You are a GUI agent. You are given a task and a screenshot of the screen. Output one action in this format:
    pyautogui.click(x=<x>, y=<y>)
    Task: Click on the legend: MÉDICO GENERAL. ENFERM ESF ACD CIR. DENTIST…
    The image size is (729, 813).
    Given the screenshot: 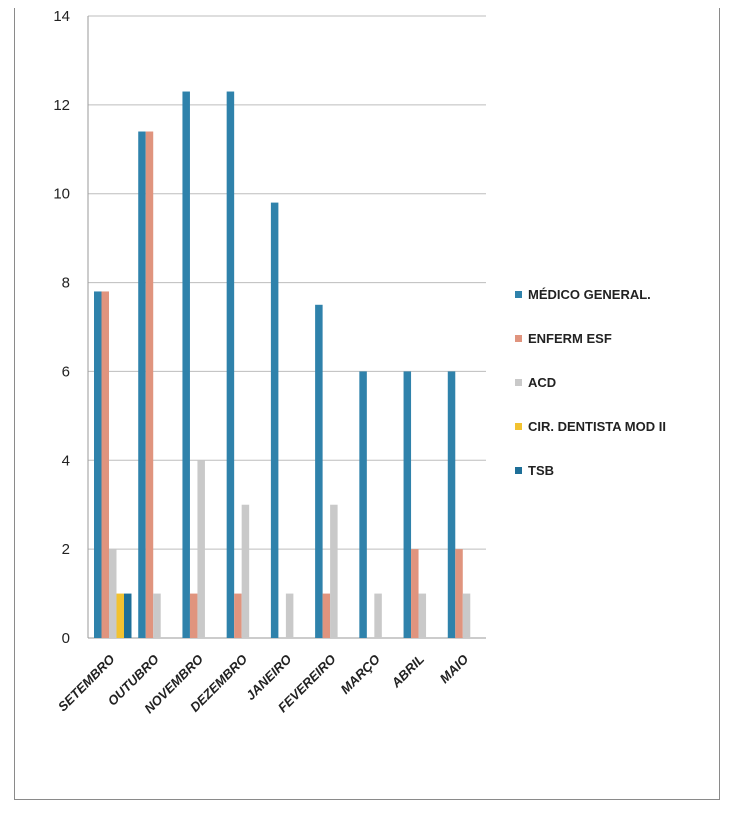 What is the action you would take?
    pyautogui.click(x=590, y=382)
    